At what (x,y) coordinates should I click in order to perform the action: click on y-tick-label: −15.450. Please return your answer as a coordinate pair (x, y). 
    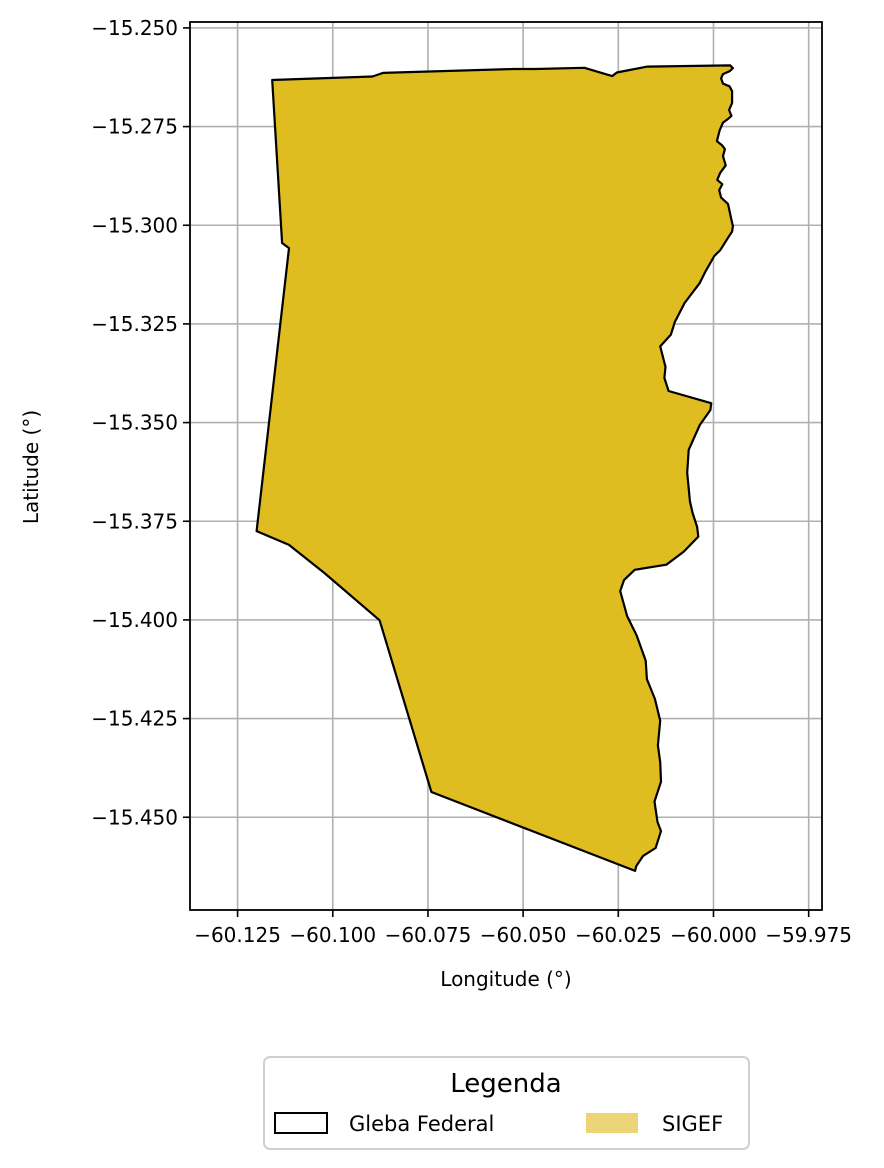
    Looking at the image, I should click on (134, 817).